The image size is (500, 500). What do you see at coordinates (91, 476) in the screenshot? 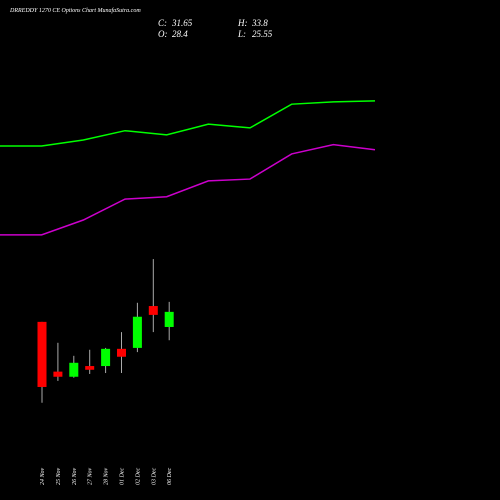
I see `x-tick-label: 27 Nov` at bounding box center [91, 476].